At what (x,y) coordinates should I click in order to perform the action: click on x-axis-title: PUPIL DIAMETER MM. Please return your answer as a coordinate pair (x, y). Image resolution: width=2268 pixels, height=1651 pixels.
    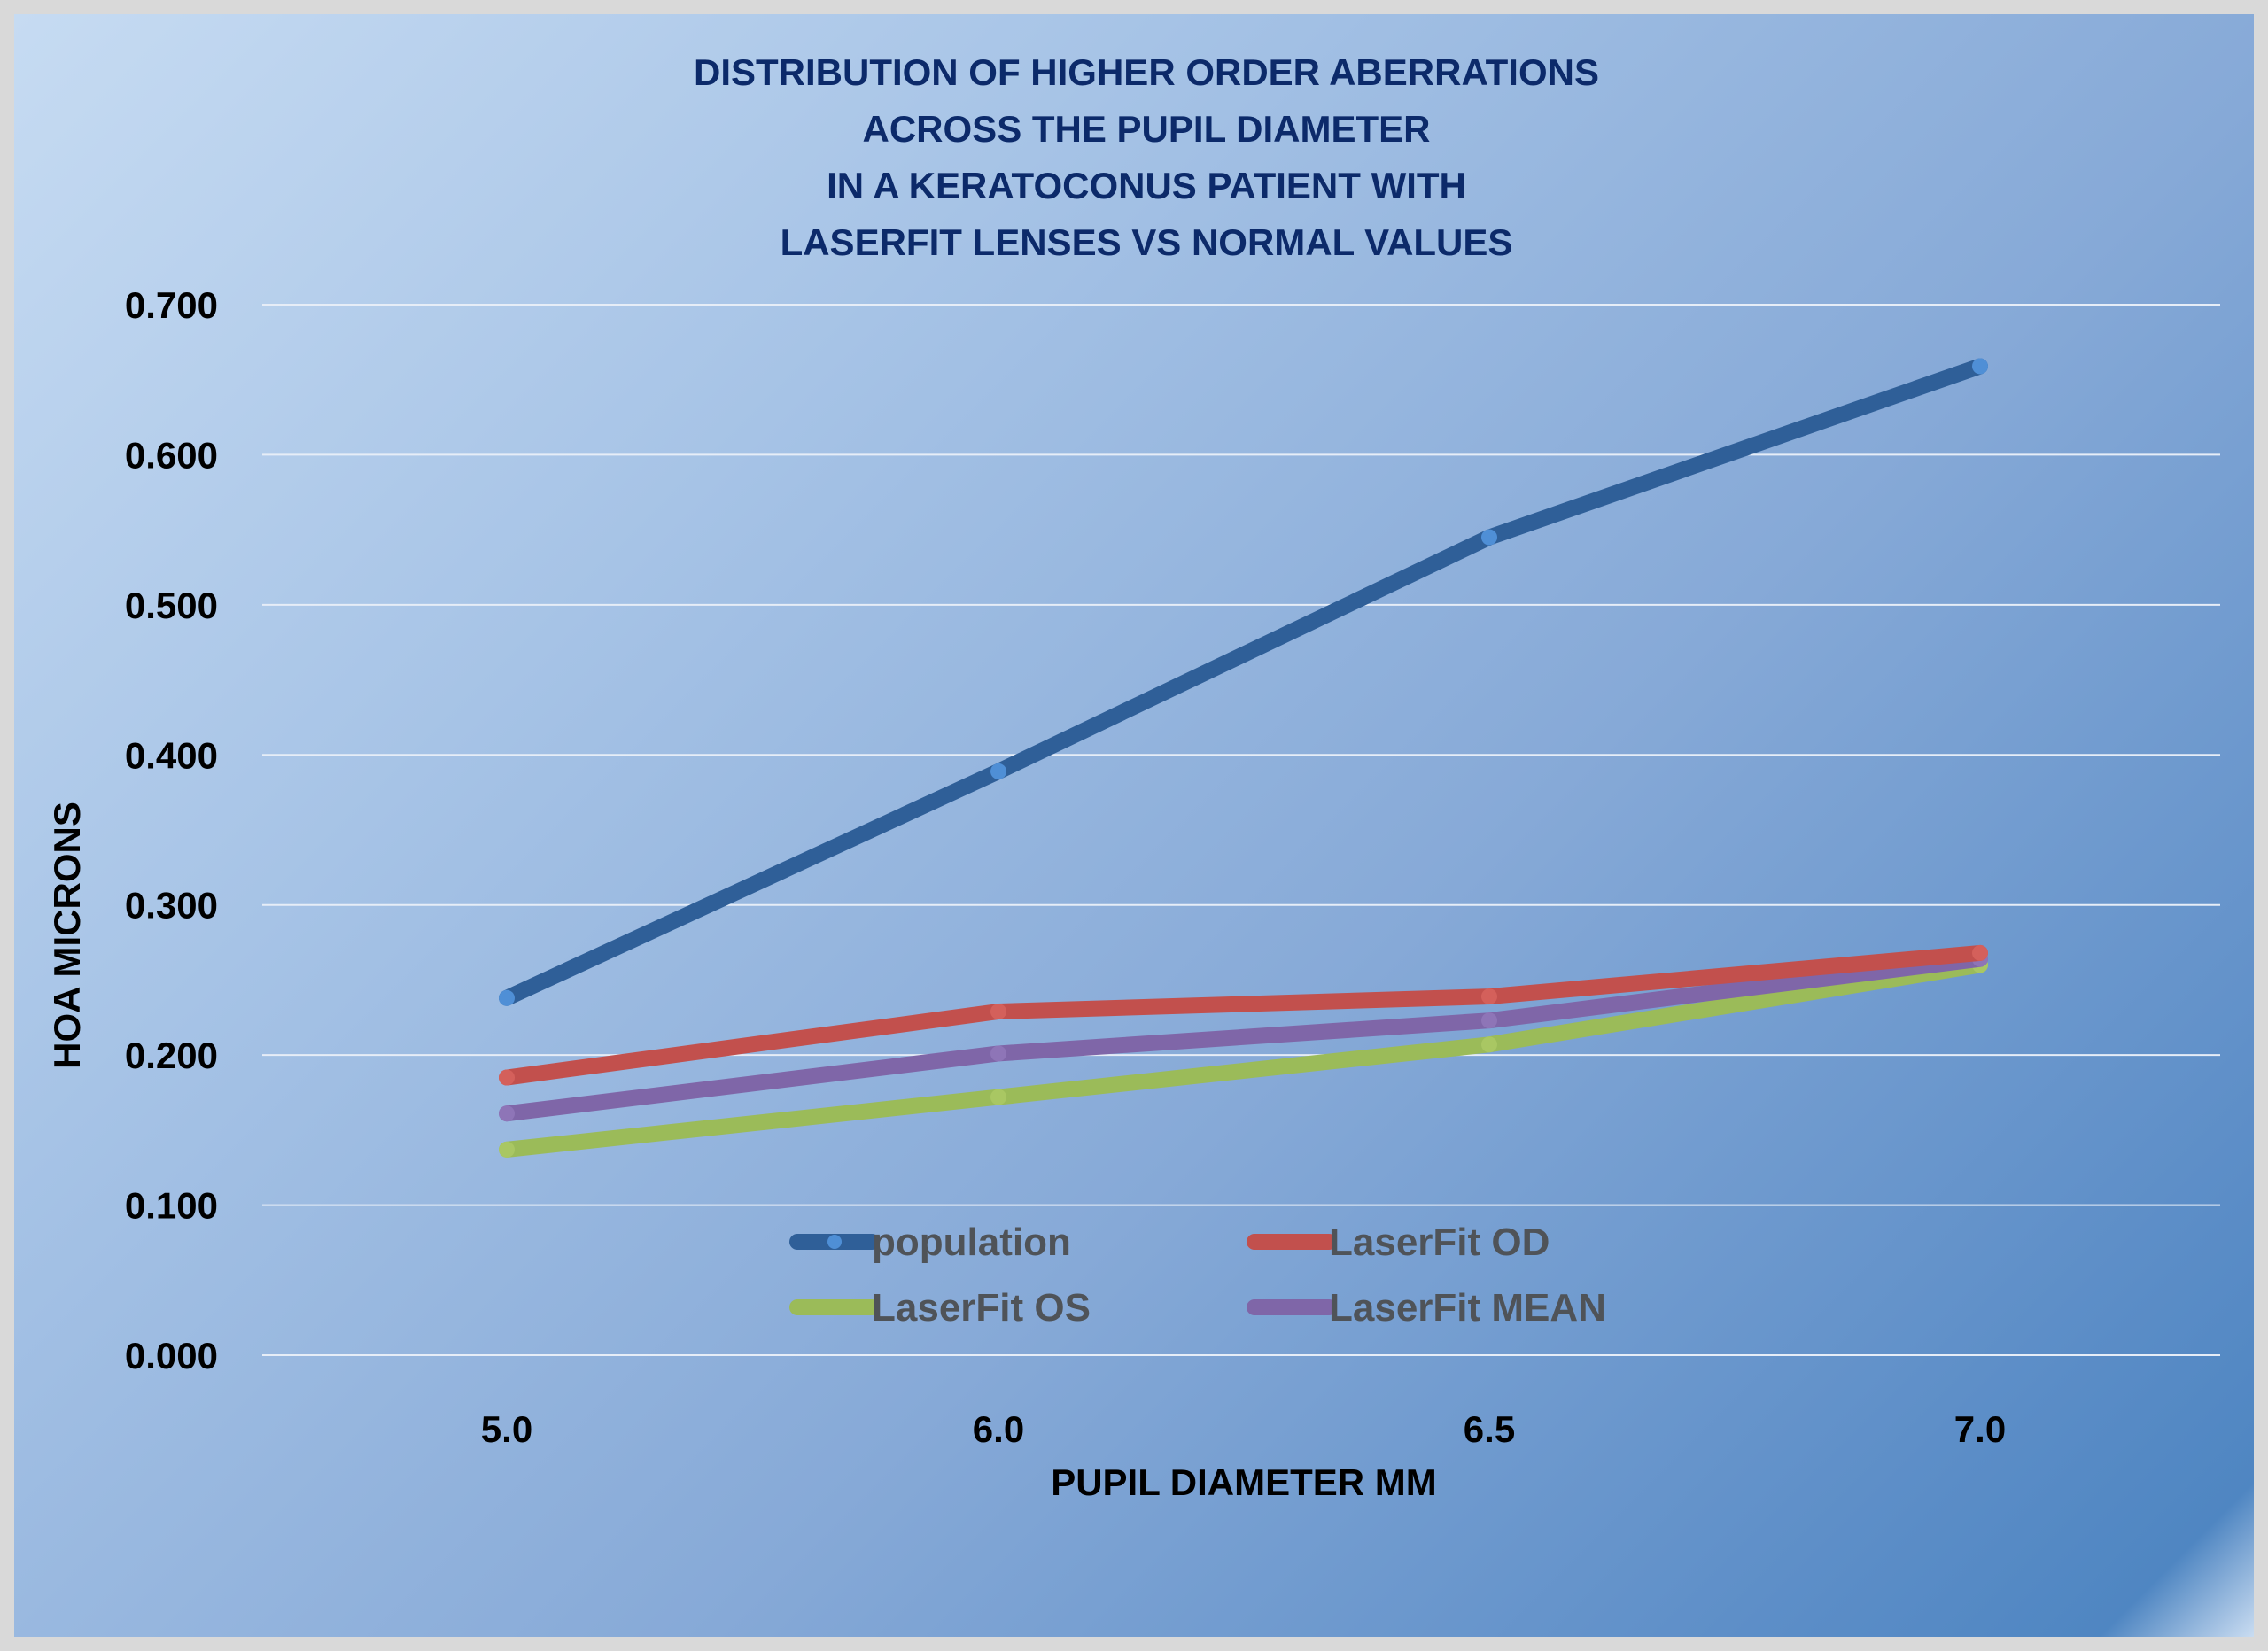
    Looking at the image, I should click on (1244, 1482).